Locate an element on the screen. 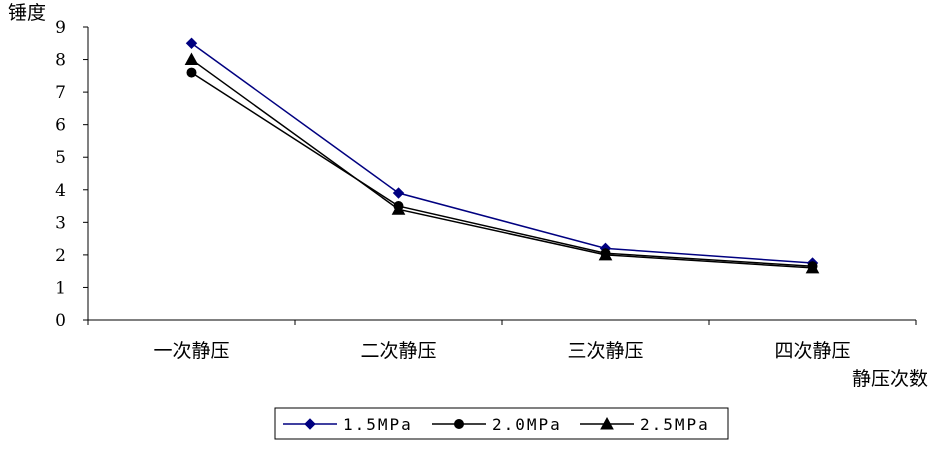 This screenshot has width=938, height=449. y-tick-label: 9 is located at coordinates (60, 28).